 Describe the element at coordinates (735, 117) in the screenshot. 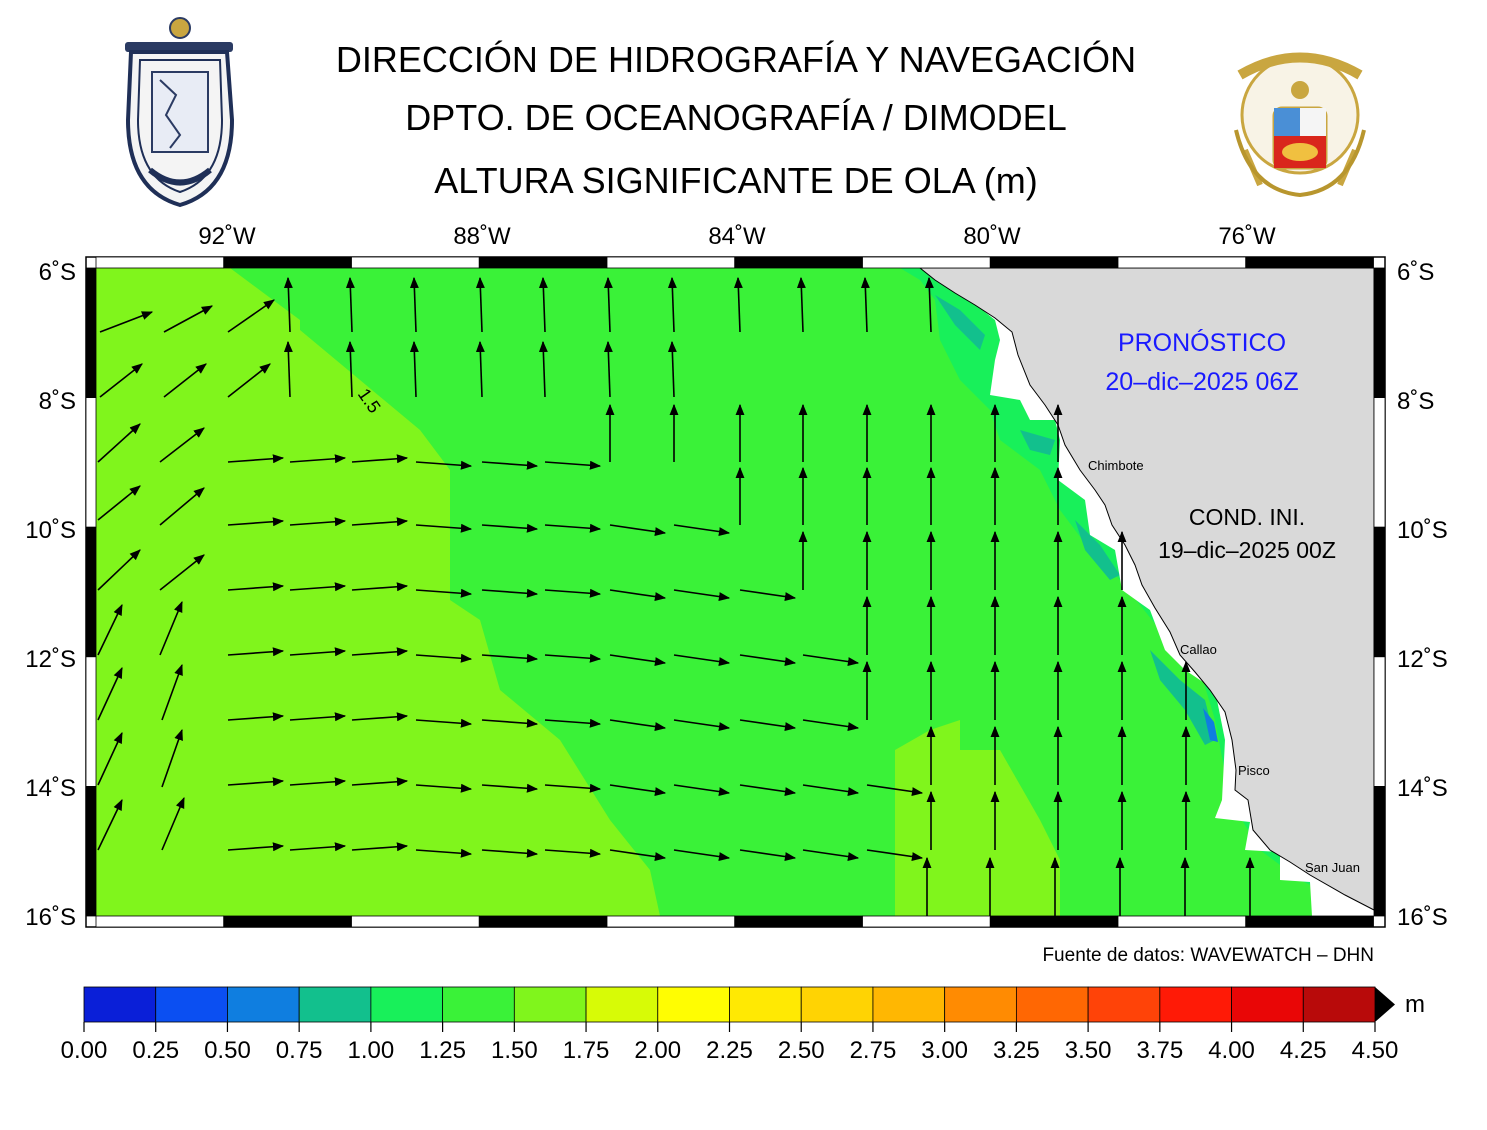

I see `title-line-2: DPTO. DE OCEANOGRAFÍA / DIMODEL` at that location.